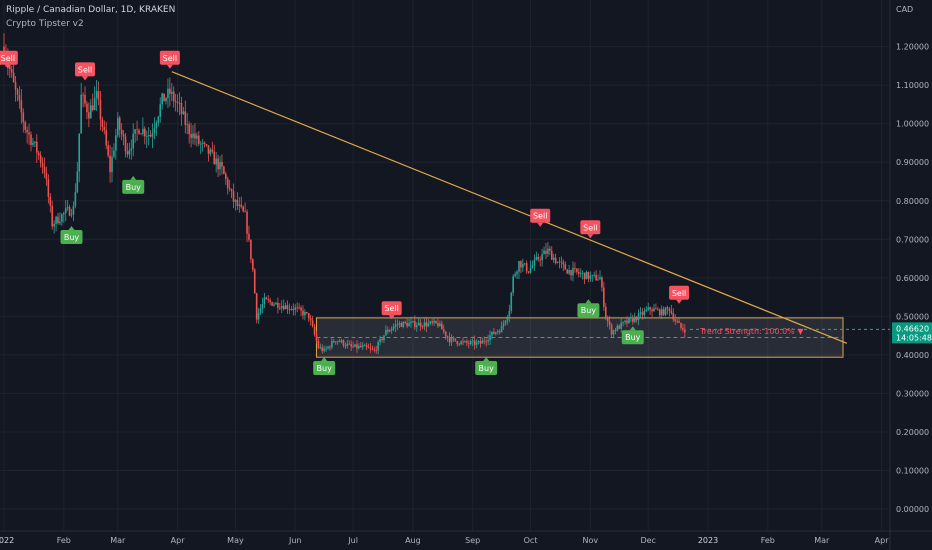 The width and height of the screenshot is (932, 550). Describe the element at coordinates (912, 278) in the screenshot. I see `price-tick-label: 0.60000` at that location.